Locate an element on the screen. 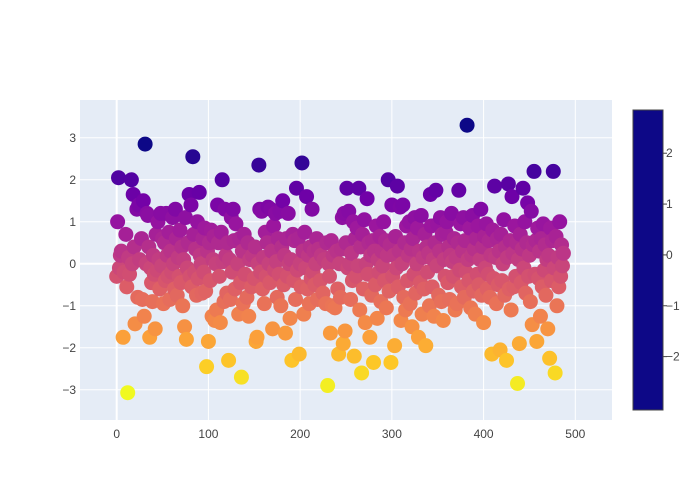 The image size is (700, 500). y-tick-label: 2 is located at coordinates (72, 180).